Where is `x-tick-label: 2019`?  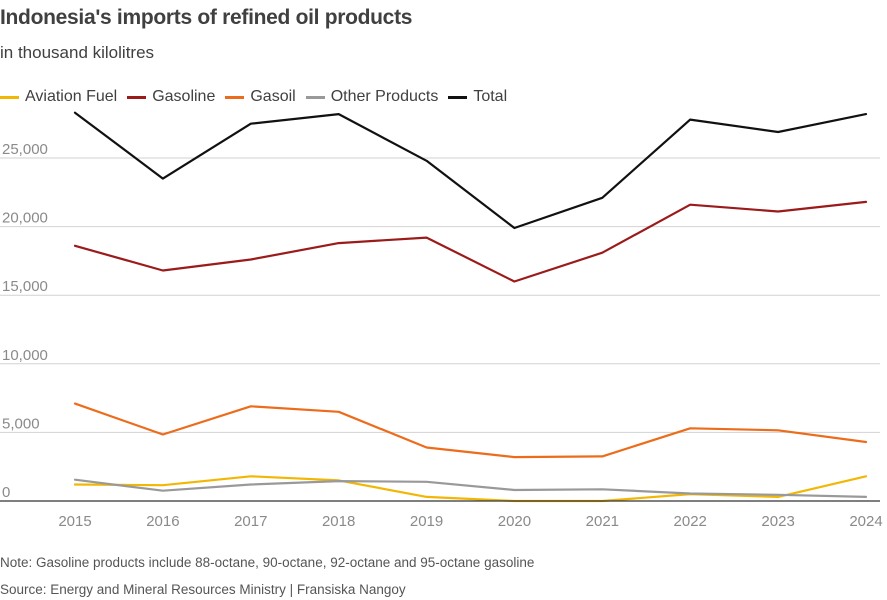 x-tick-label: 2019 is located at coordinates (426, 521).